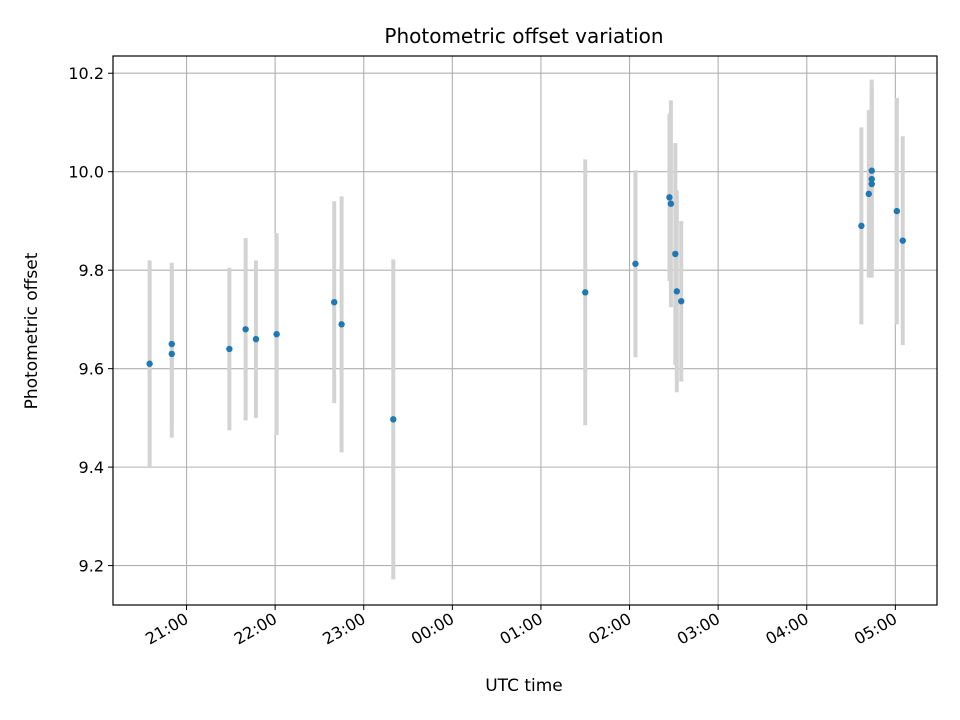 The width and height of the screenshot is (960, 720). Describe the element at coordinates (86, 172) in the screenshot. I see `y-tick-label: 10.0` at that location.